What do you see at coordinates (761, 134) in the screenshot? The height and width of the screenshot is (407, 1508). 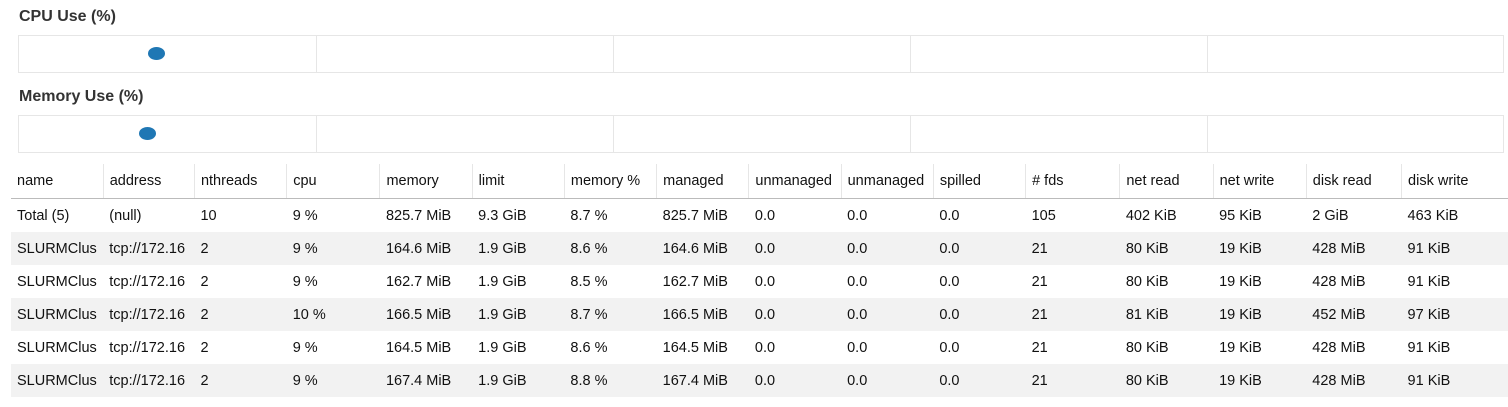 I see `memory-use-plot` at bounding box center [761, 134].